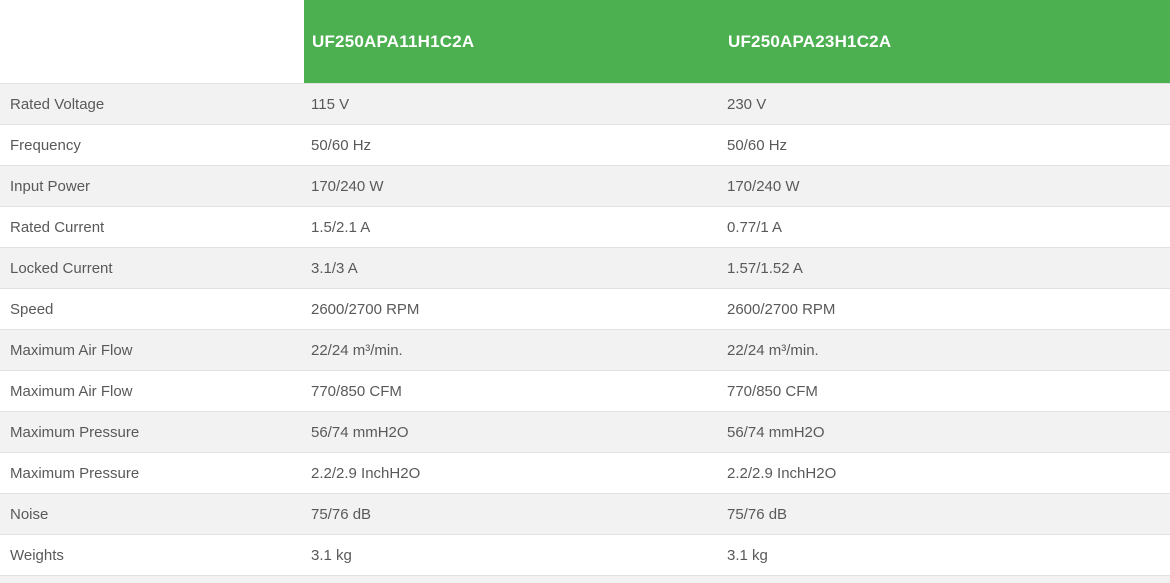 The height and width of the screenshot is (583, 1170). What do you see at coordinates (366, 473) in the screenshot?
I see `row-value-model-1: 2.2/2.9 InchH2O` at bounding box center [366, 473].